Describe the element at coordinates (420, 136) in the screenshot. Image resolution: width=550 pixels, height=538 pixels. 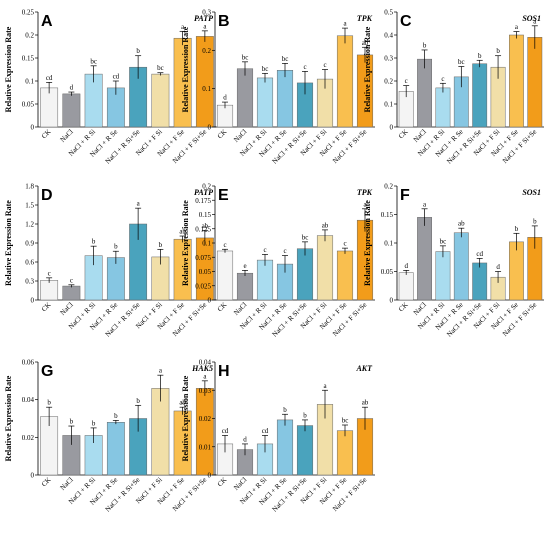
I see `x-tick-label: NaCl` at that location.